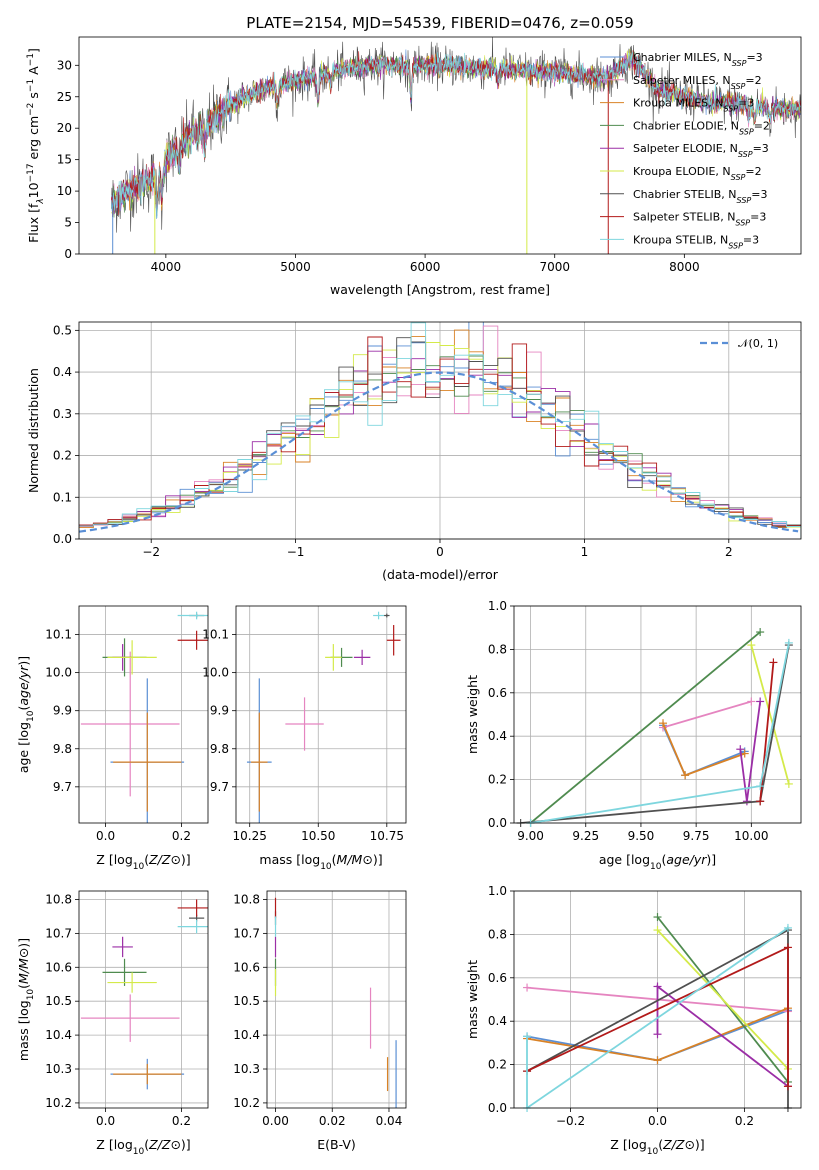 This screenshot has width=819, height=1170. I want to click on y-tick-label: 10.4, so click(246, 1035).